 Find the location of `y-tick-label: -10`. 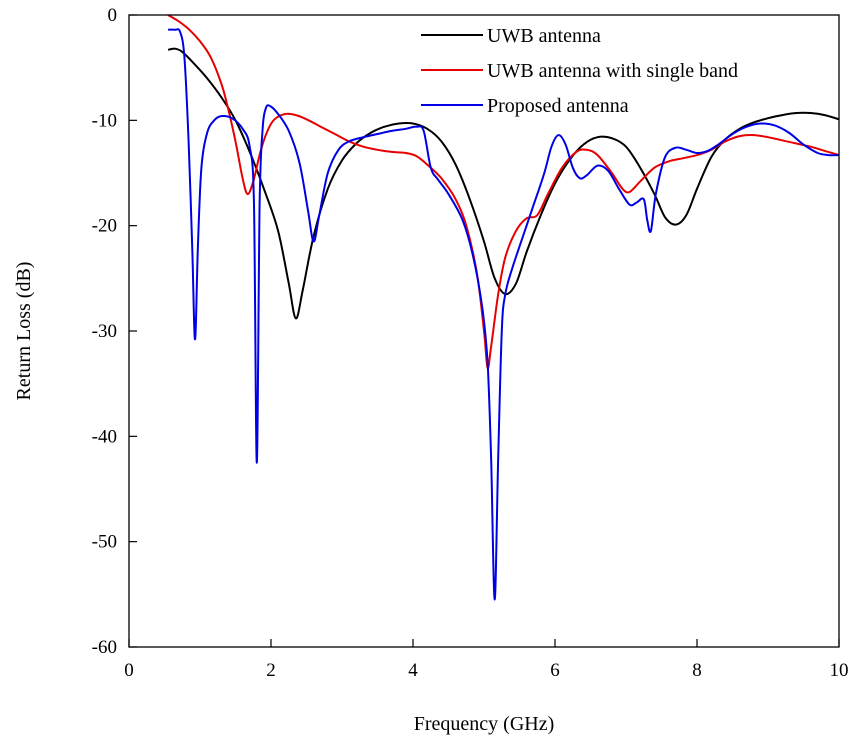

y-tick-label: -10 is located at coordinates (104, 120).